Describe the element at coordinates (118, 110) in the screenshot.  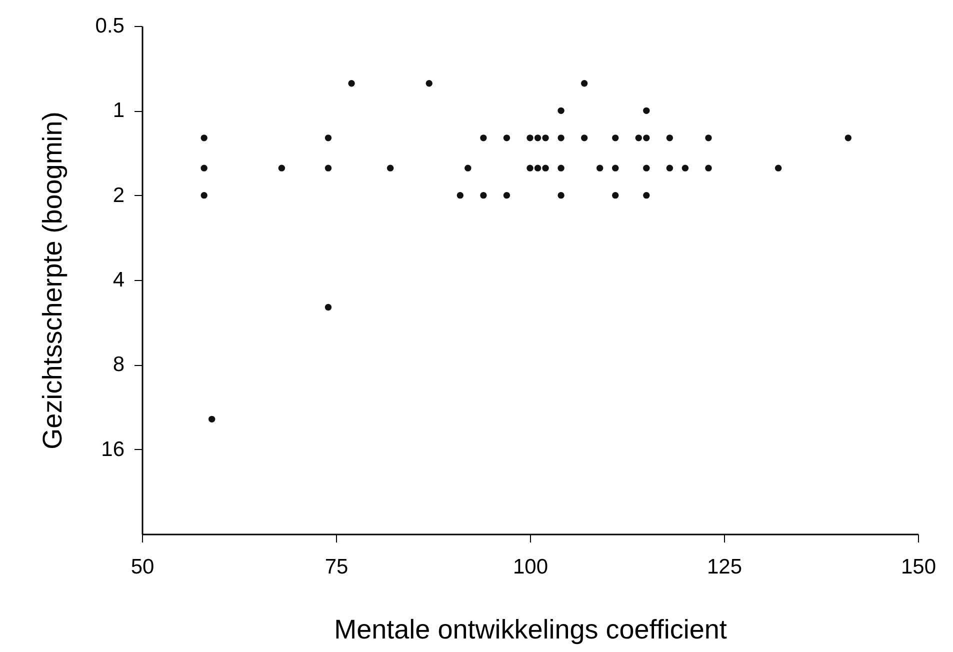
I see `y-tick-label: 1` at that location.